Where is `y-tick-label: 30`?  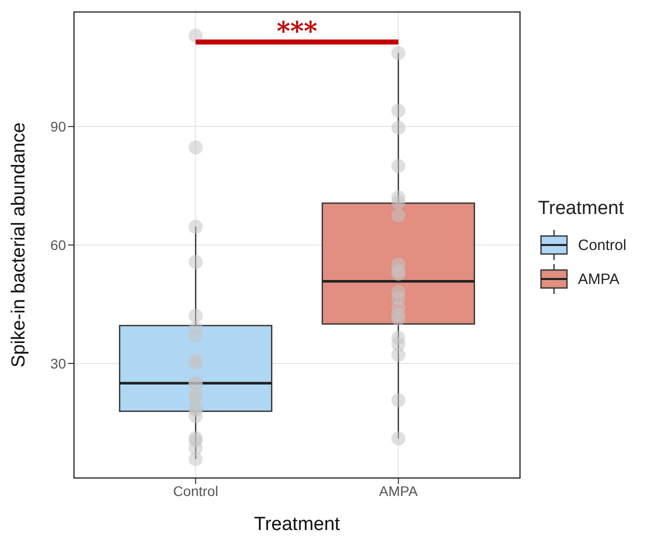 y-tick-label: 30 is located at coordinates (58, 363).